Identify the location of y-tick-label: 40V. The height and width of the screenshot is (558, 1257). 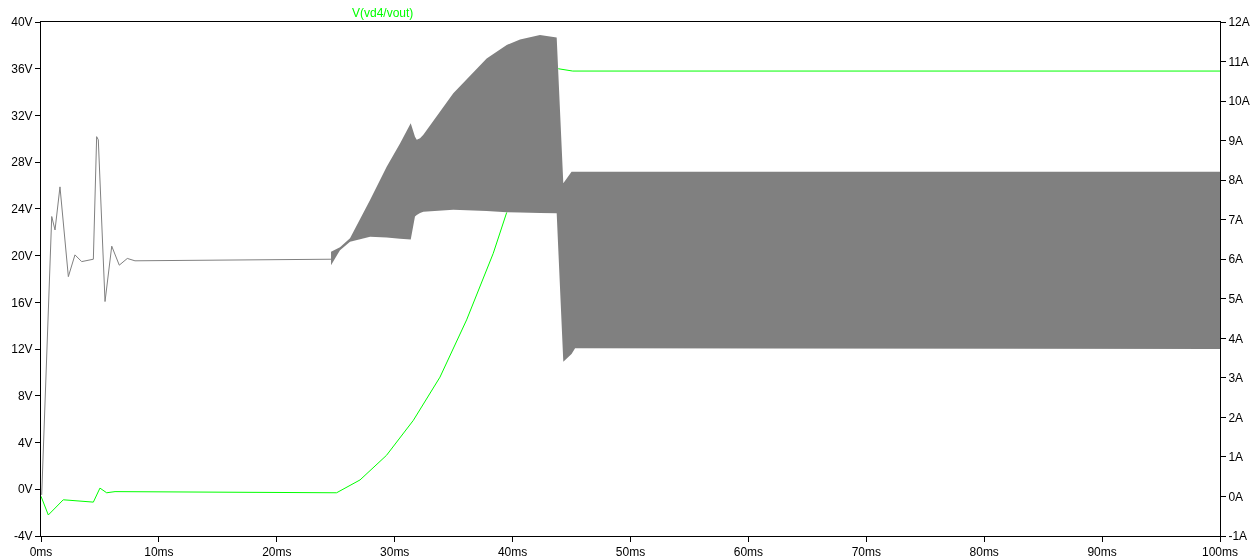
(22, 22).